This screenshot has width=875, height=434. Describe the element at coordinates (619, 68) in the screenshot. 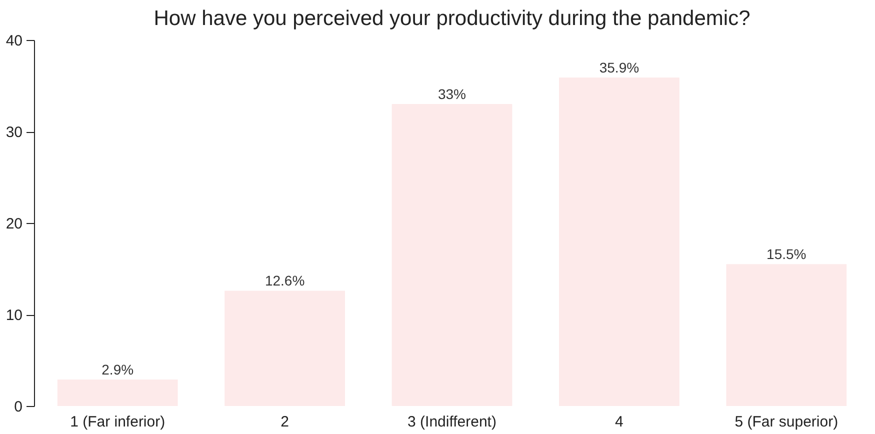

I see `data-label: 35.9%` at that location.